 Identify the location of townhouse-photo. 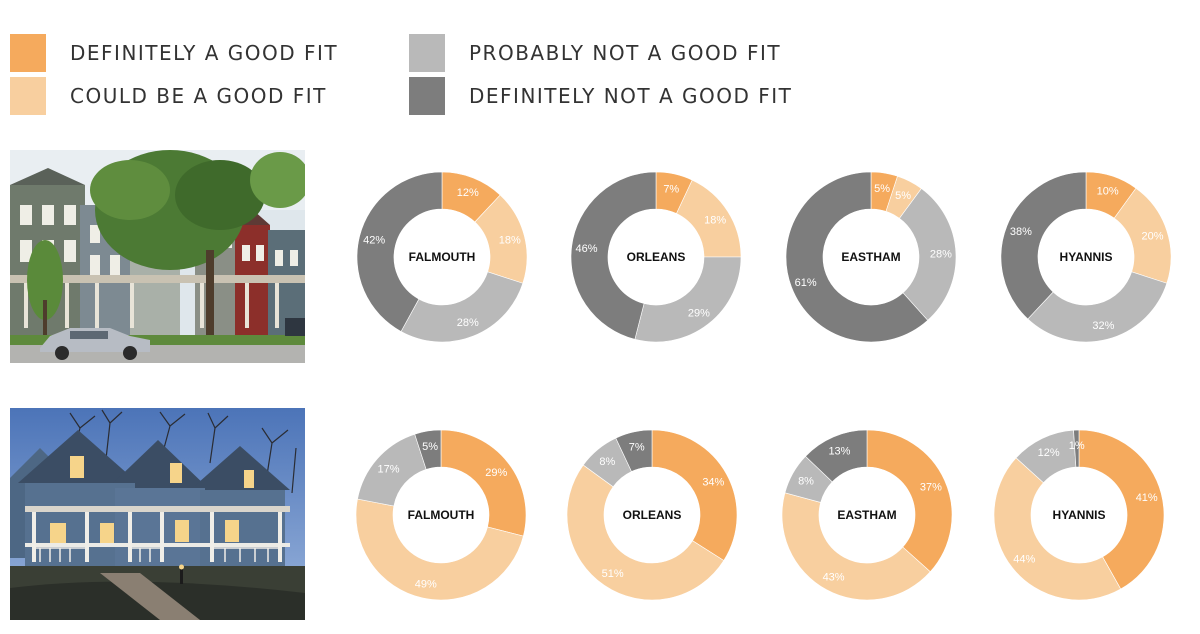
(157, 256).